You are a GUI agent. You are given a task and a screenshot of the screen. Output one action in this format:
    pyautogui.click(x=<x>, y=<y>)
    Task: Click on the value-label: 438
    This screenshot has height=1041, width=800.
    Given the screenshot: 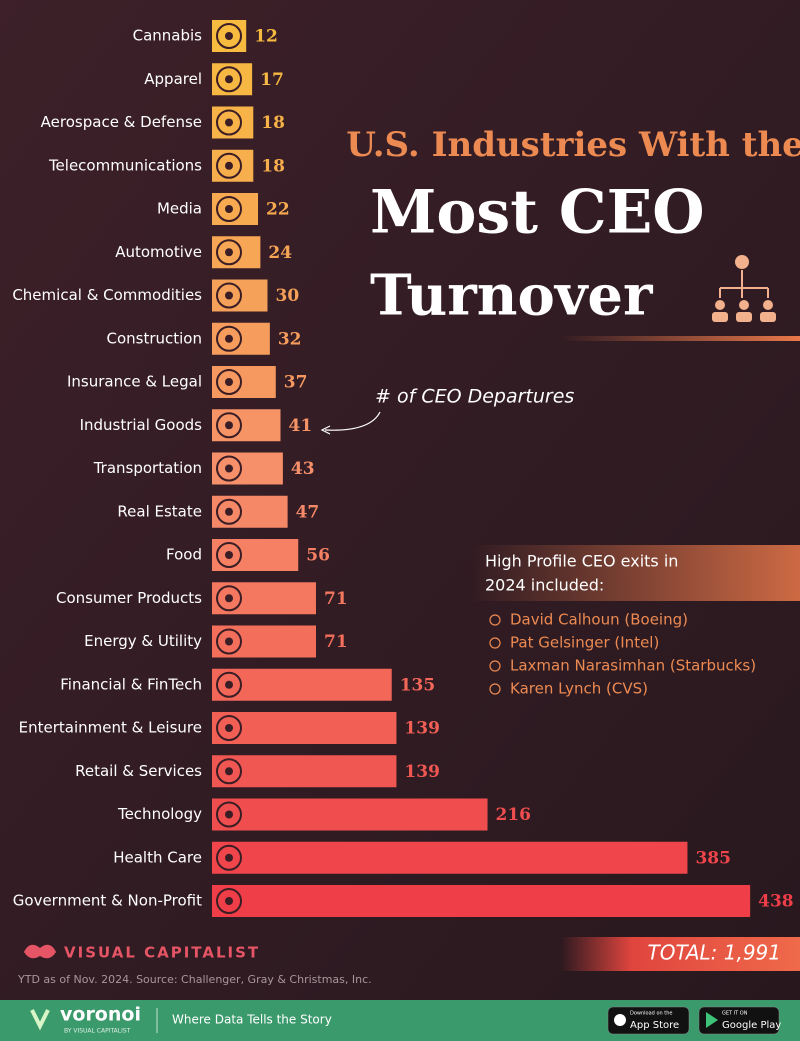 What is the action you would take?
    pyautogui.click(x=776, y=902)
    